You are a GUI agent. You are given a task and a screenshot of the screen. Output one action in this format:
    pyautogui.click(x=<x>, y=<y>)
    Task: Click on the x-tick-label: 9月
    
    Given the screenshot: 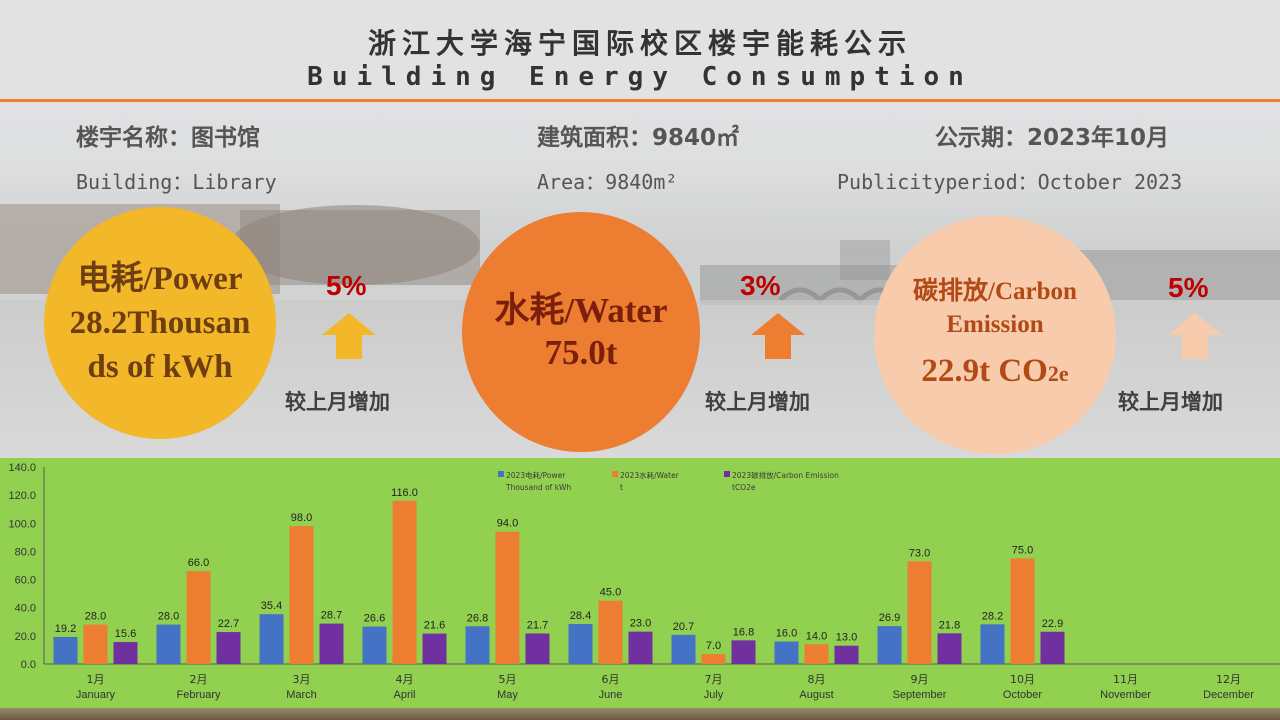 What is the action you would take?
    pyautogui.click(x=920, y=679)
    